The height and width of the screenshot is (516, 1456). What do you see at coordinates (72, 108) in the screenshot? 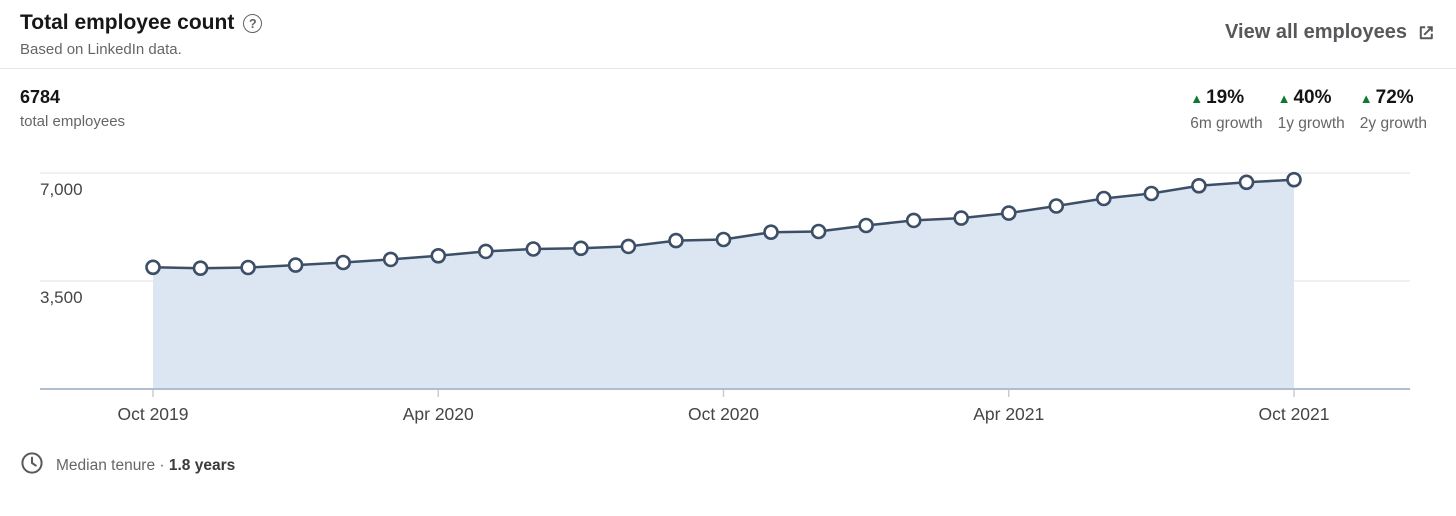
I see `total-employees-stat: 6784 total employees` at bounding box center [72, 108].